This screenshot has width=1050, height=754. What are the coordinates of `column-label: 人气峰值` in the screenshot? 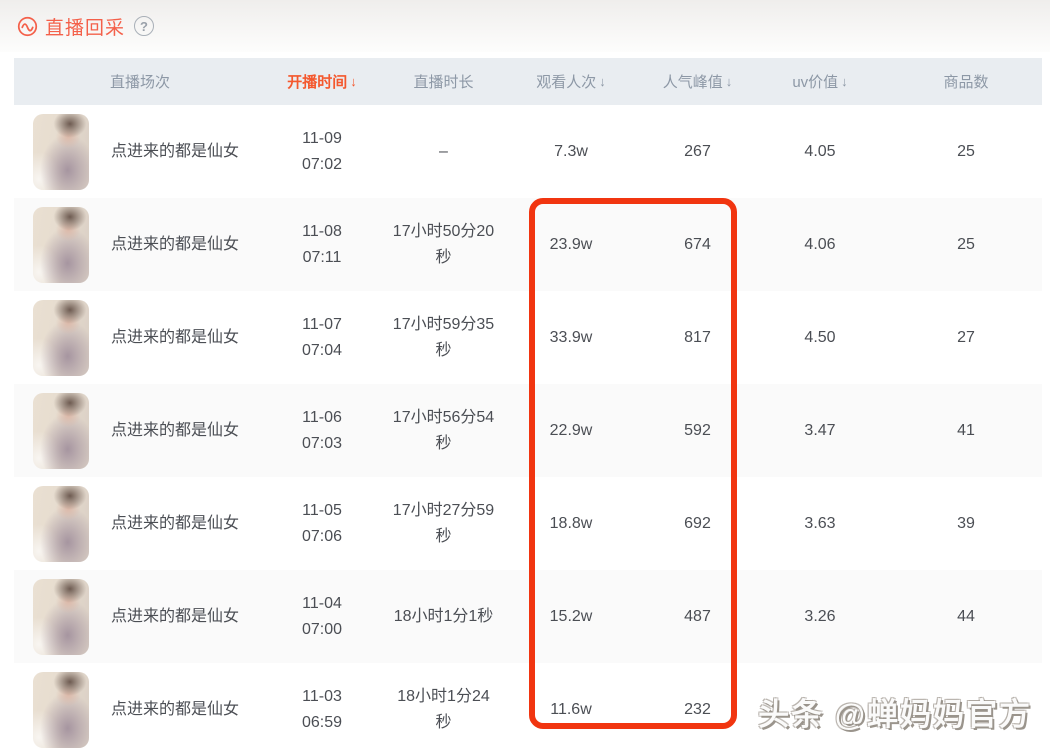 It's located at (692, 82).